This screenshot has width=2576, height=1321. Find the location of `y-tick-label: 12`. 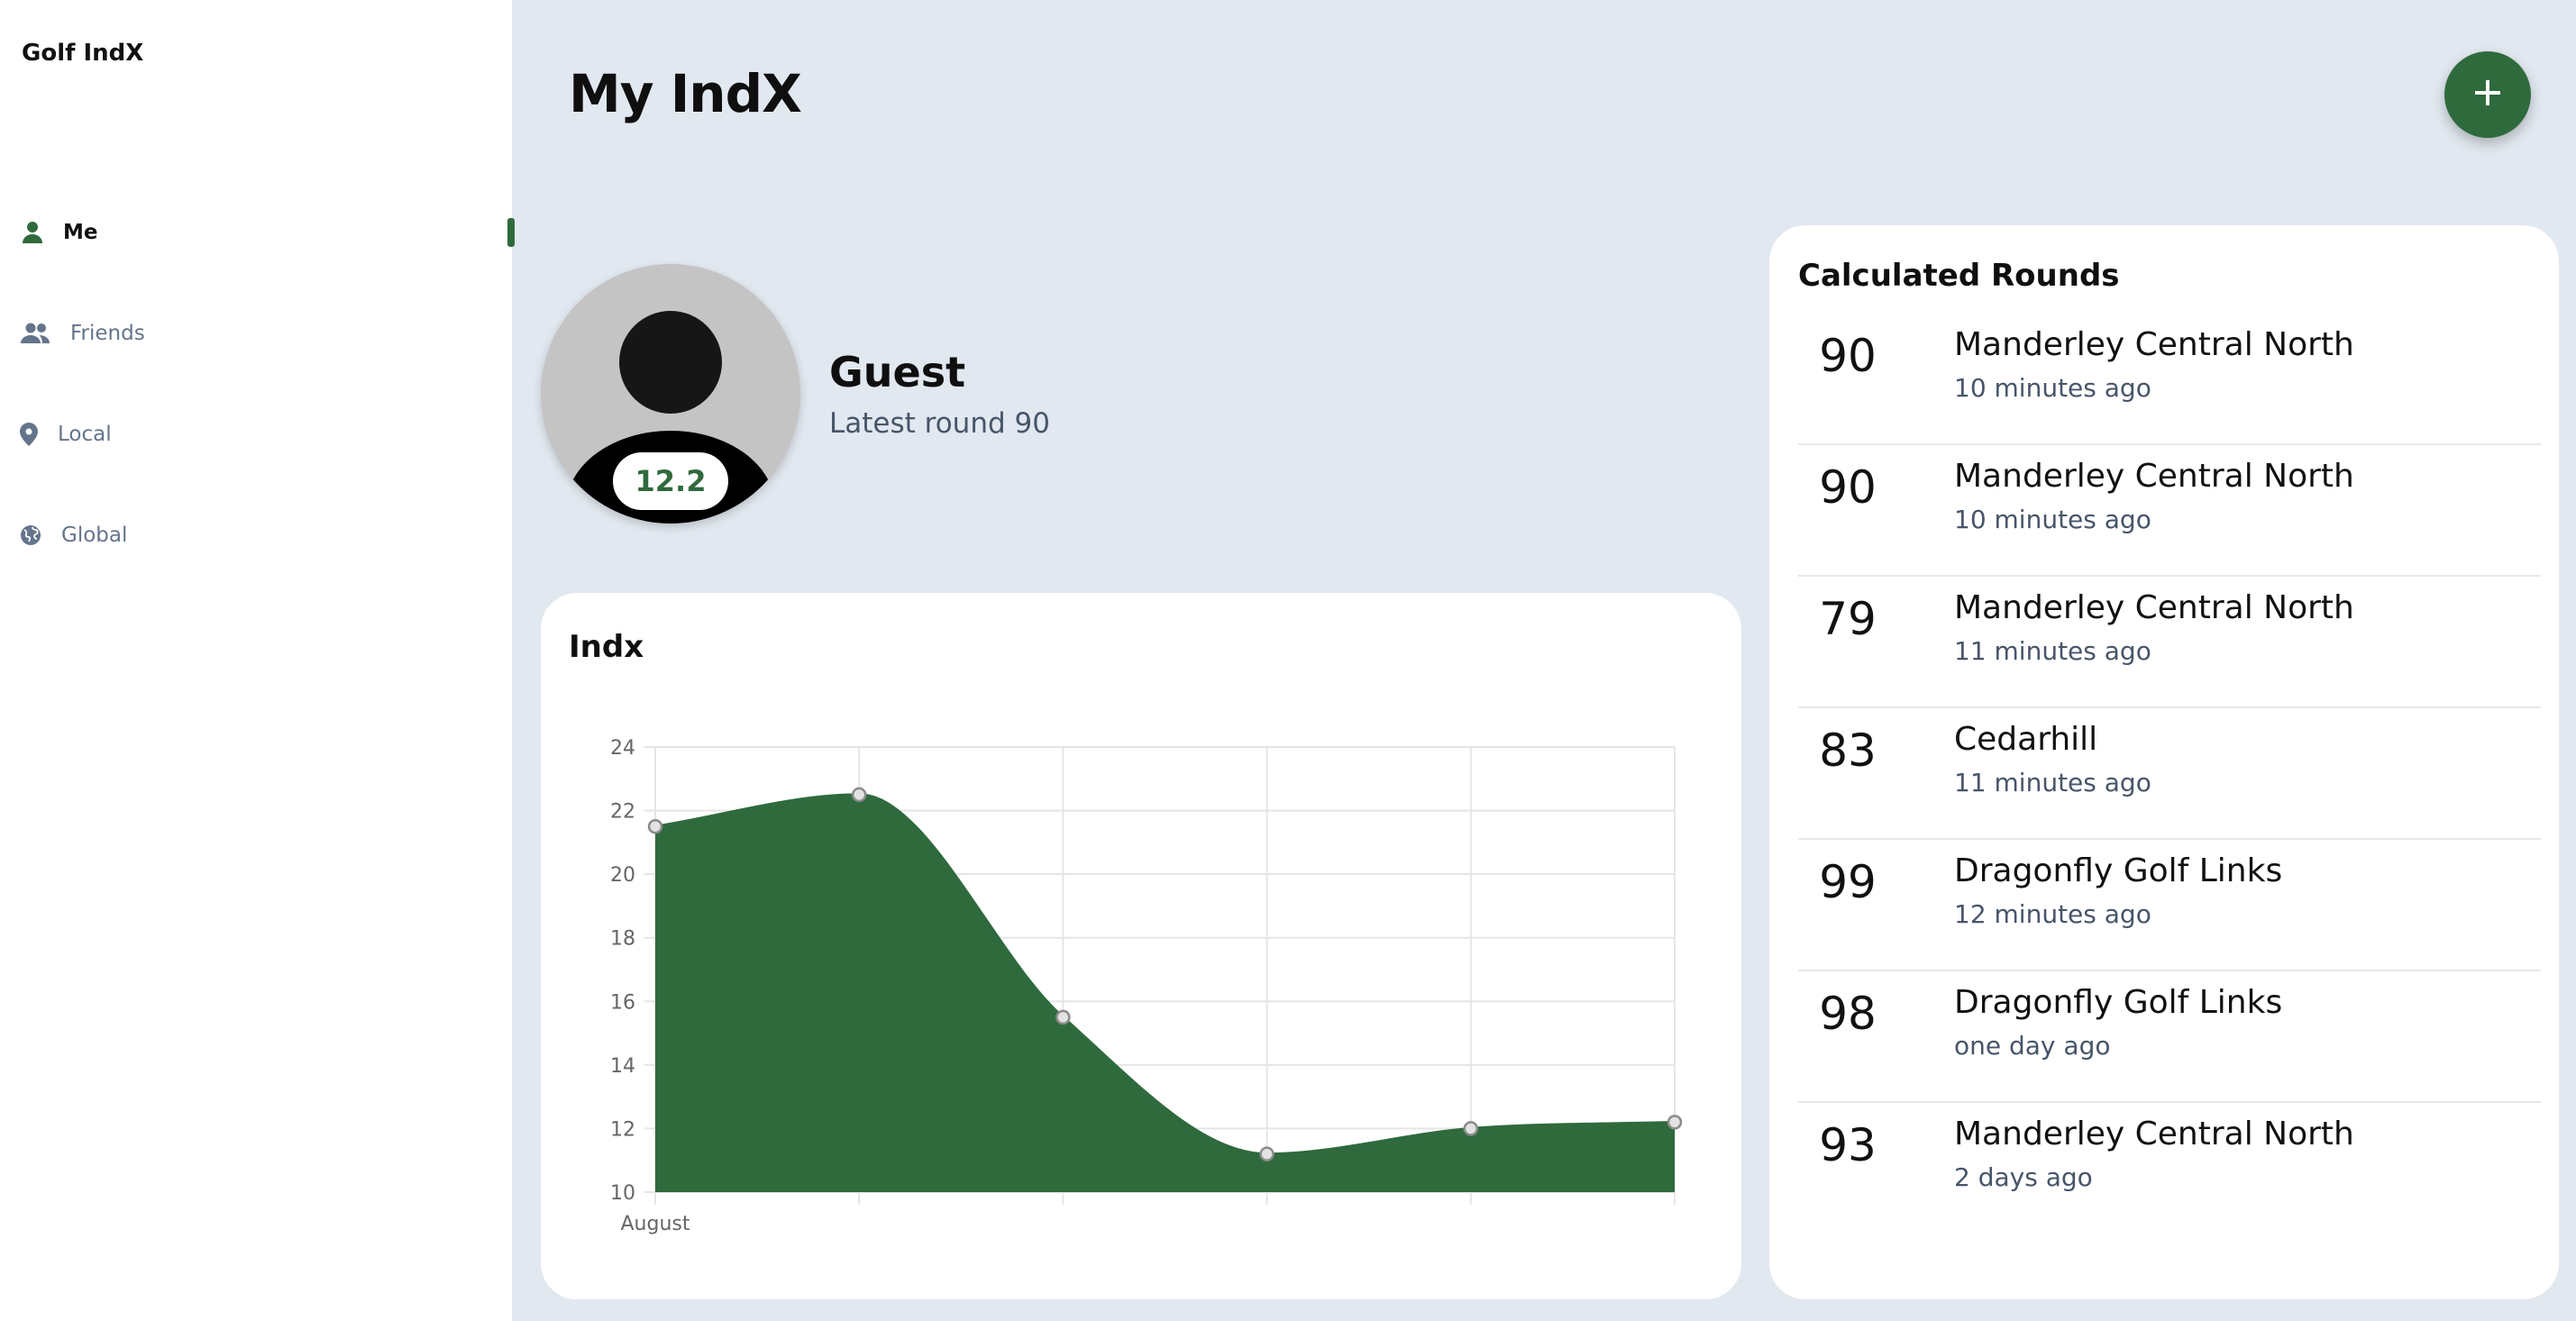

y-tick-label: 12 is located at coordinates (622, 1129).